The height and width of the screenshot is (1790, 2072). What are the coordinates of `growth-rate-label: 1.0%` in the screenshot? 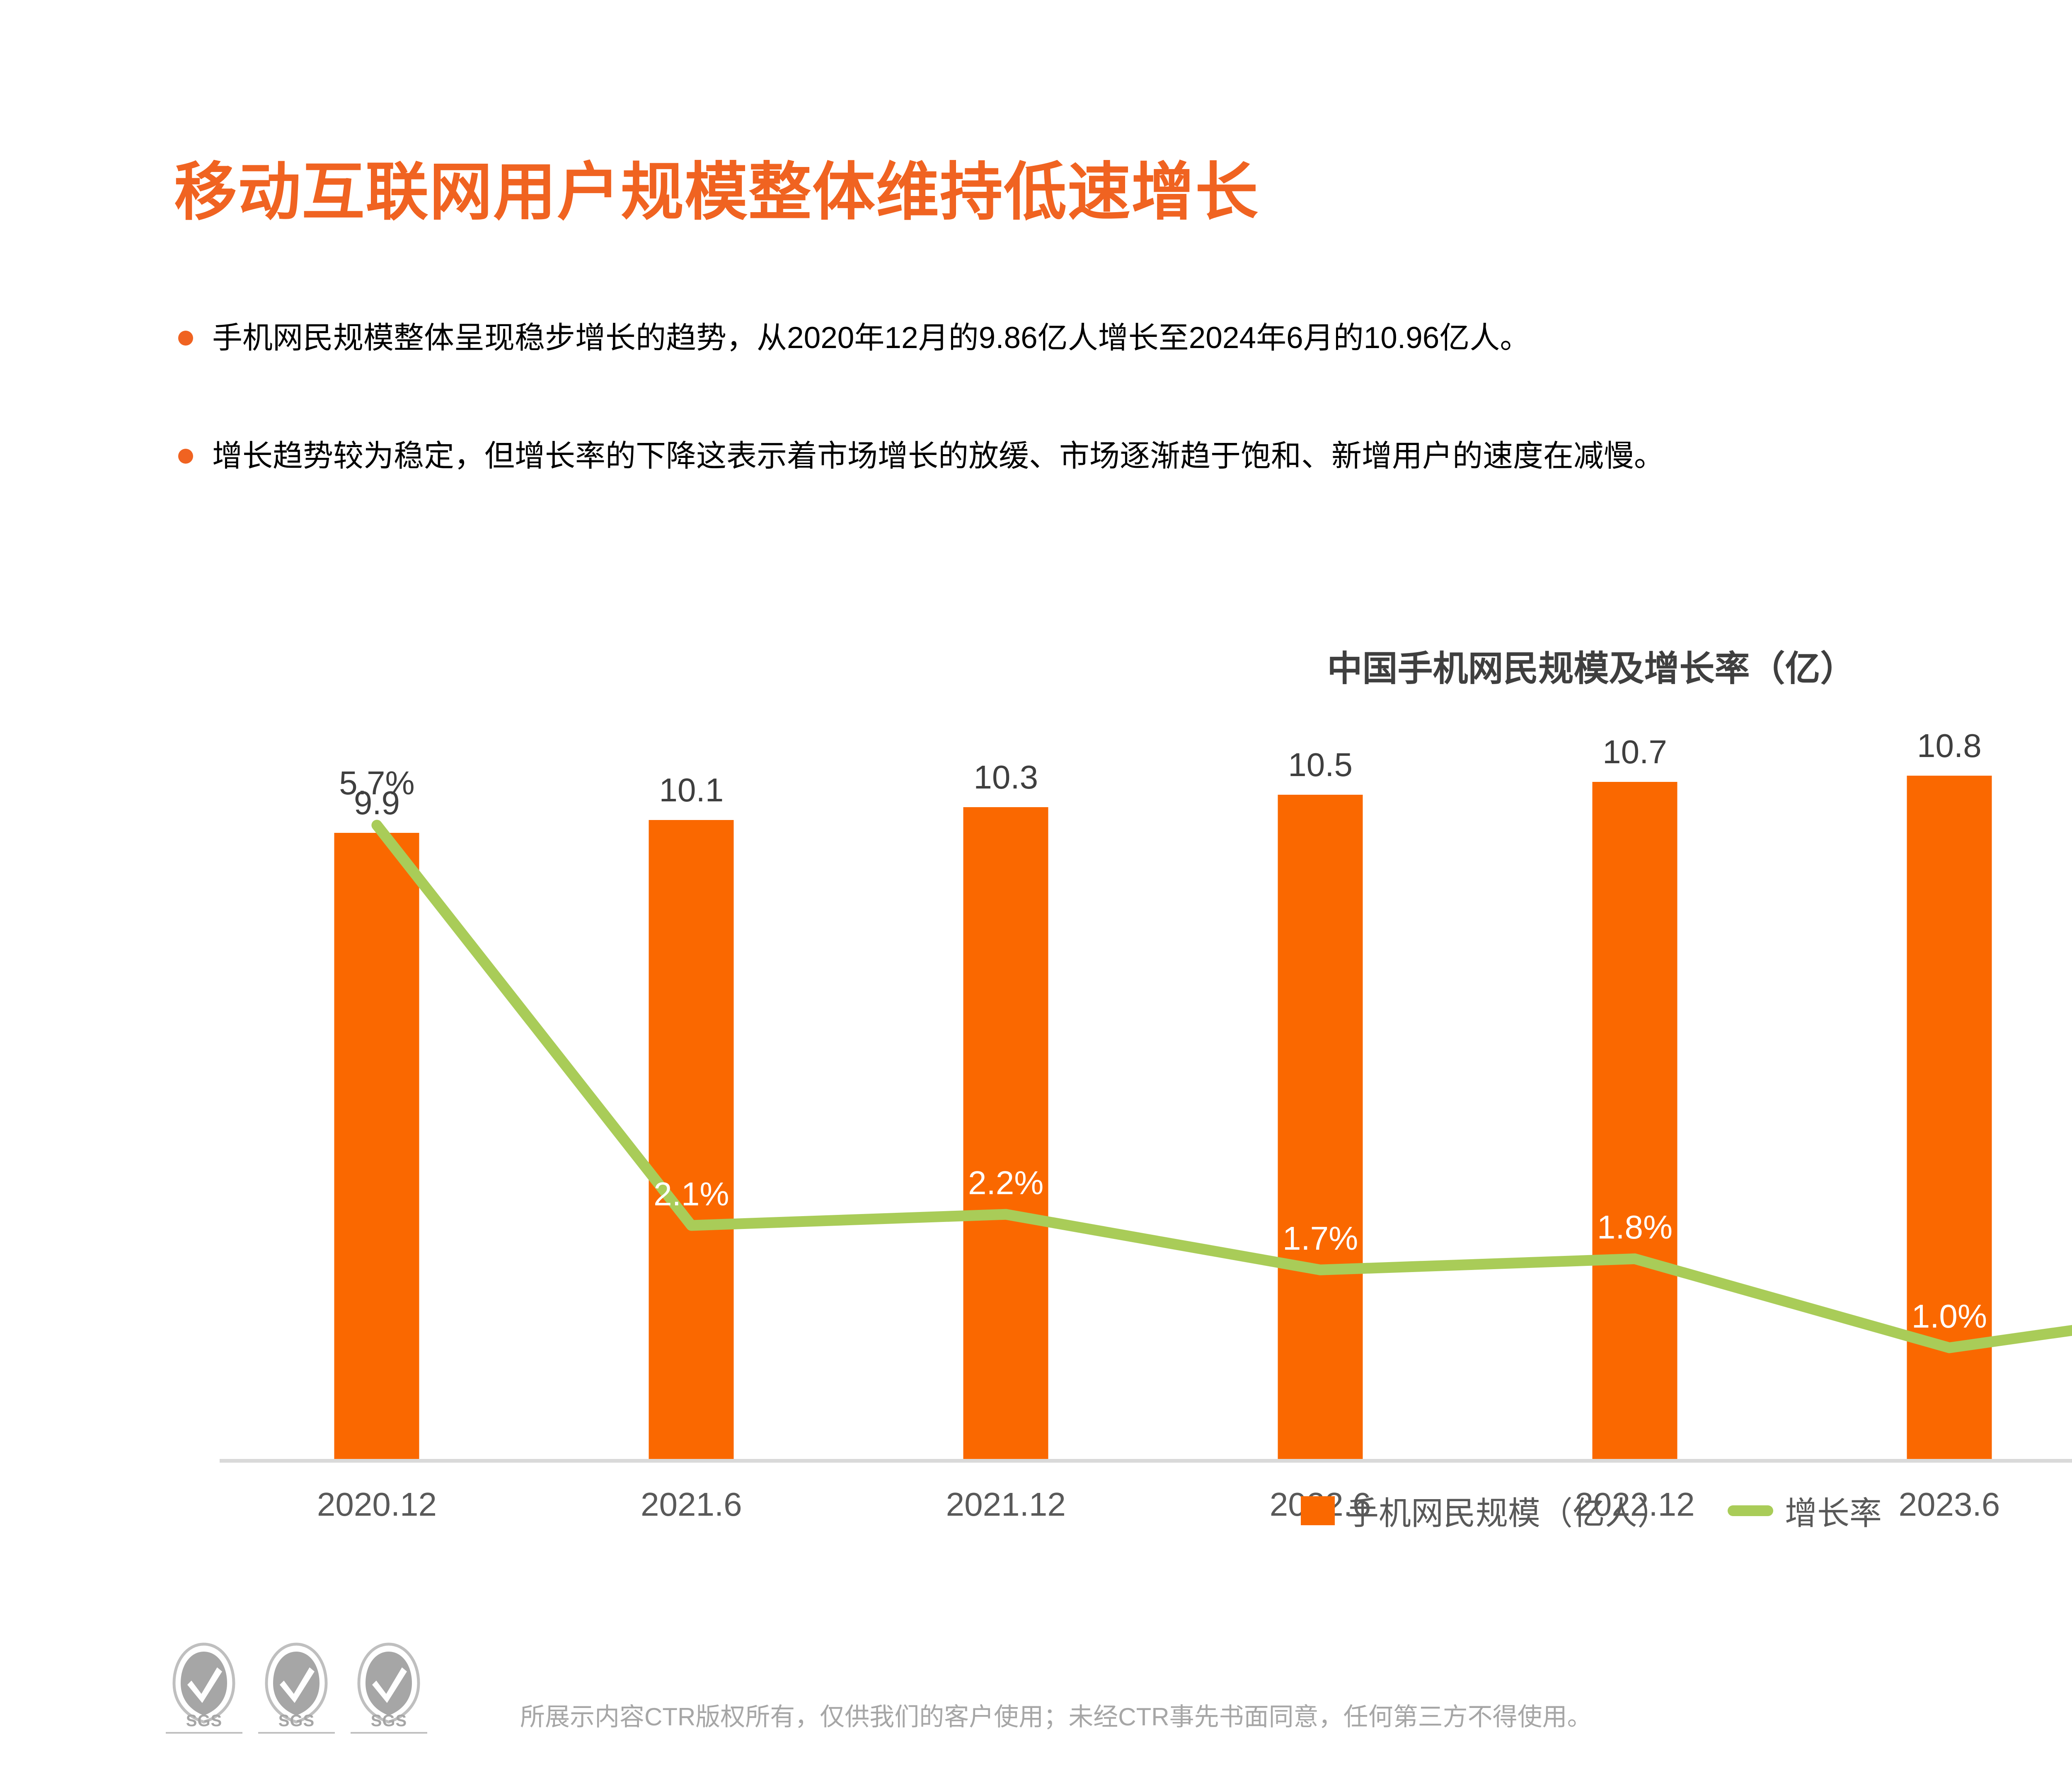 It's located at (1949, 1316).